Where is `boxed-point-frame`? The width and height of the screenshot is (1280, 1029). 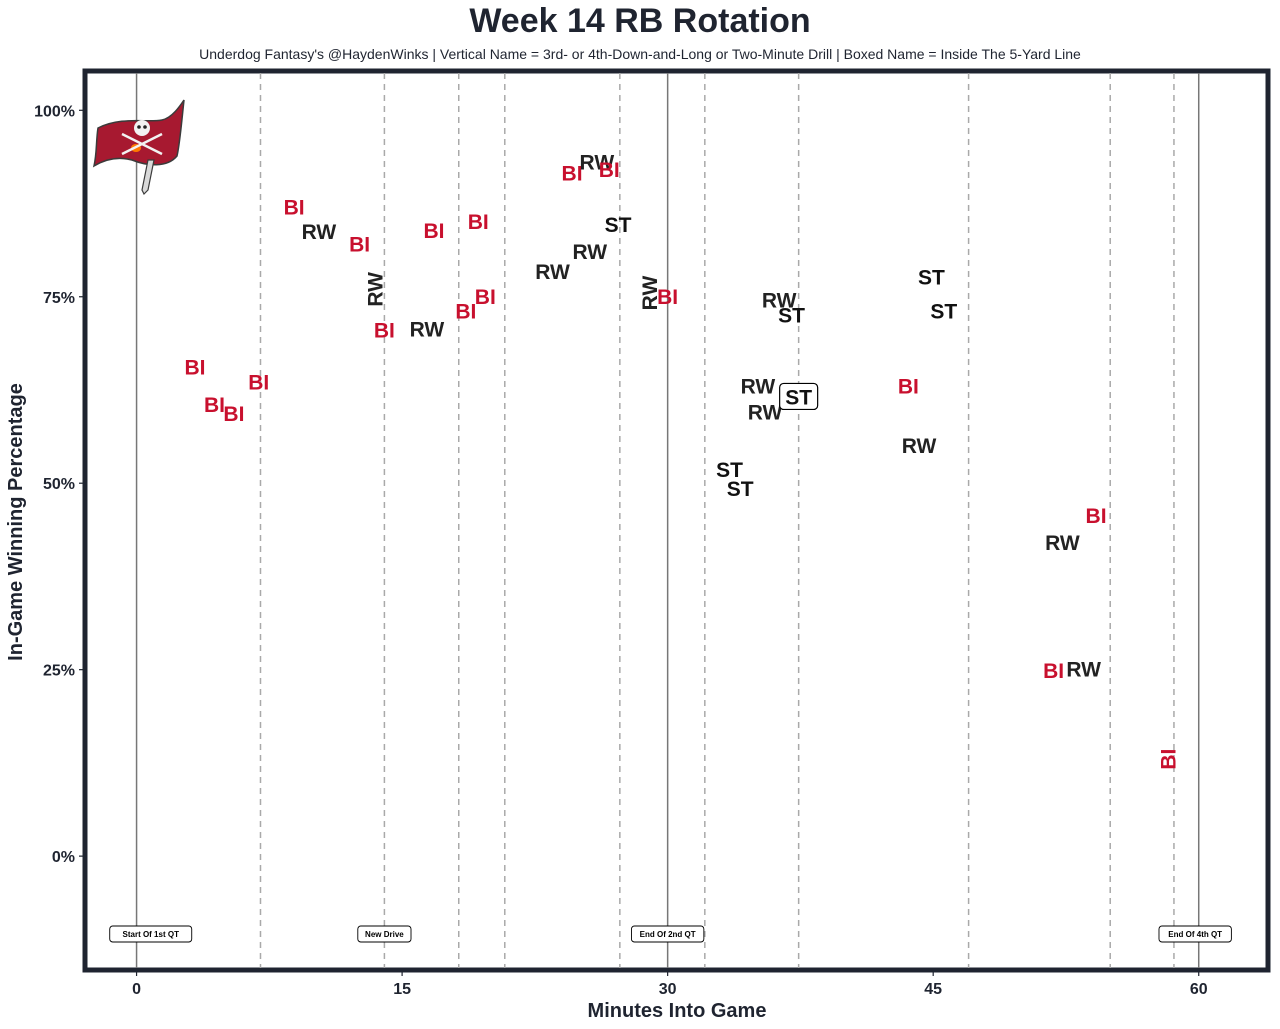 boxed-point-frame is located at coordinates (799, 396).